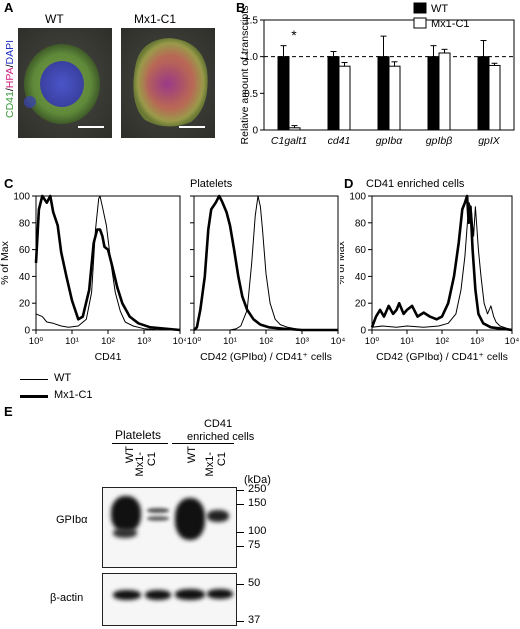  I want to click on image-title-wt: WT, so click(54, 19).